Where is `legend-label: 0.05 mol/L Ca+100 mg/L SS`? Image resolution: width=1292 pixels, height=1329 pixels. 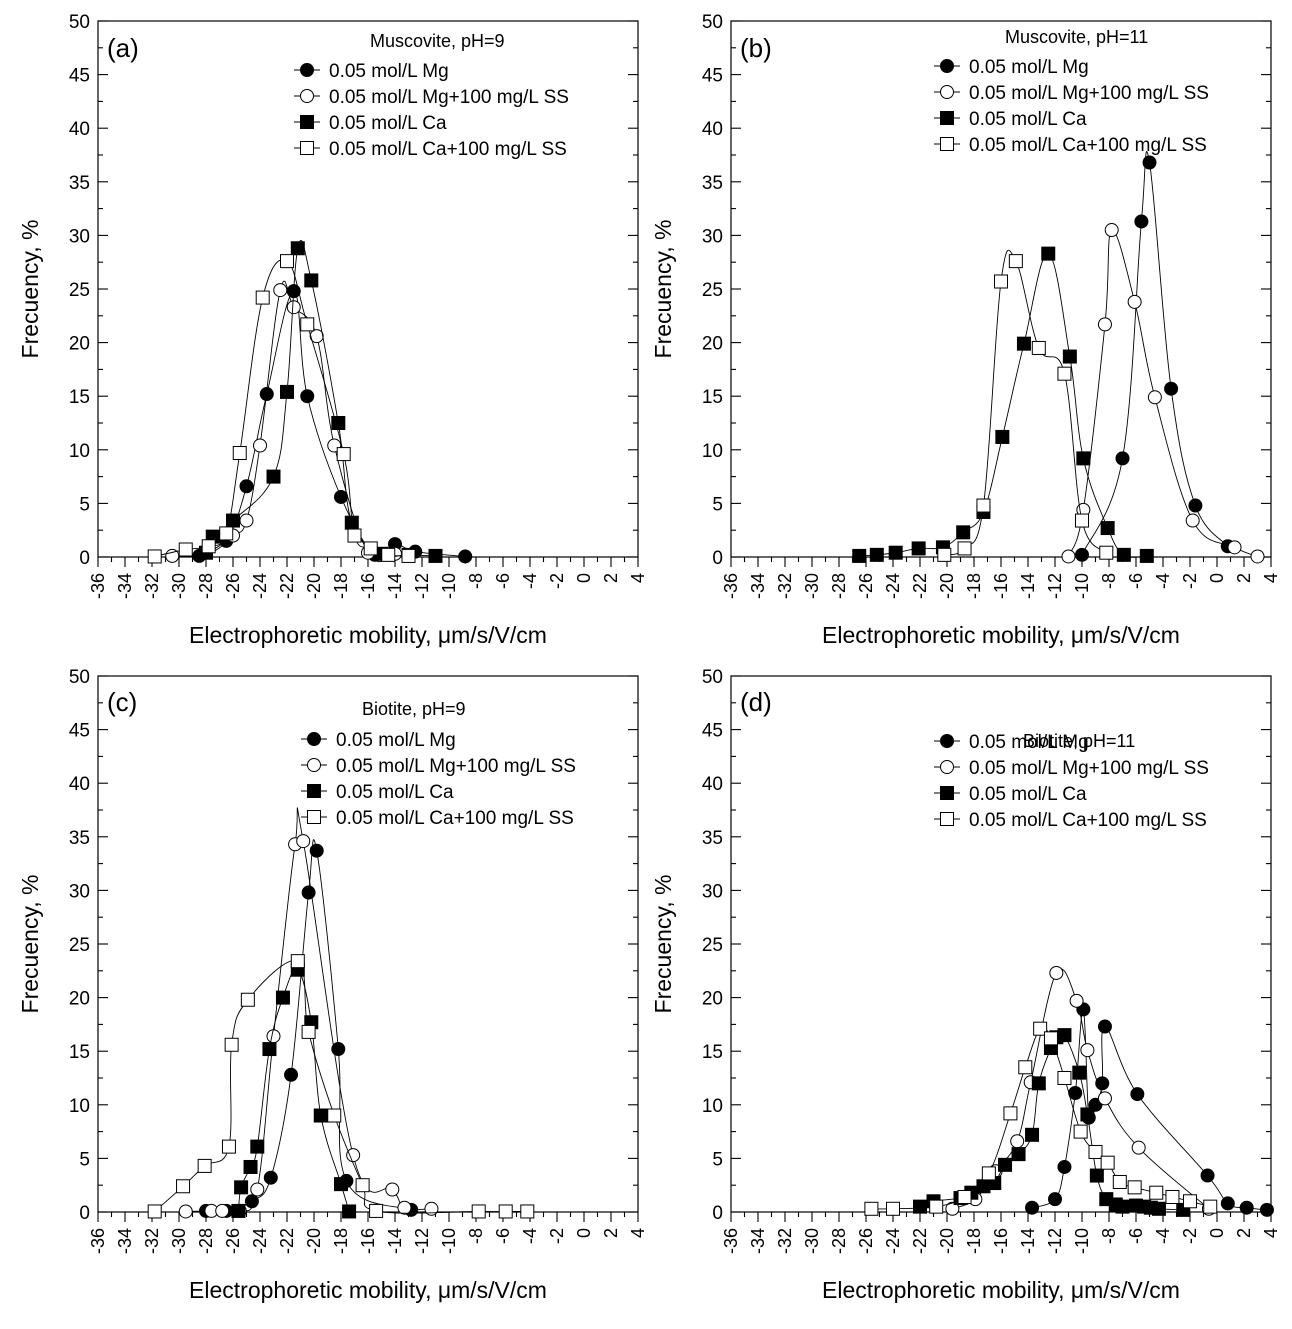
legend-label: 0.05 mol/L Ca+100 mg/L SS is located at coordinates (448, 149).